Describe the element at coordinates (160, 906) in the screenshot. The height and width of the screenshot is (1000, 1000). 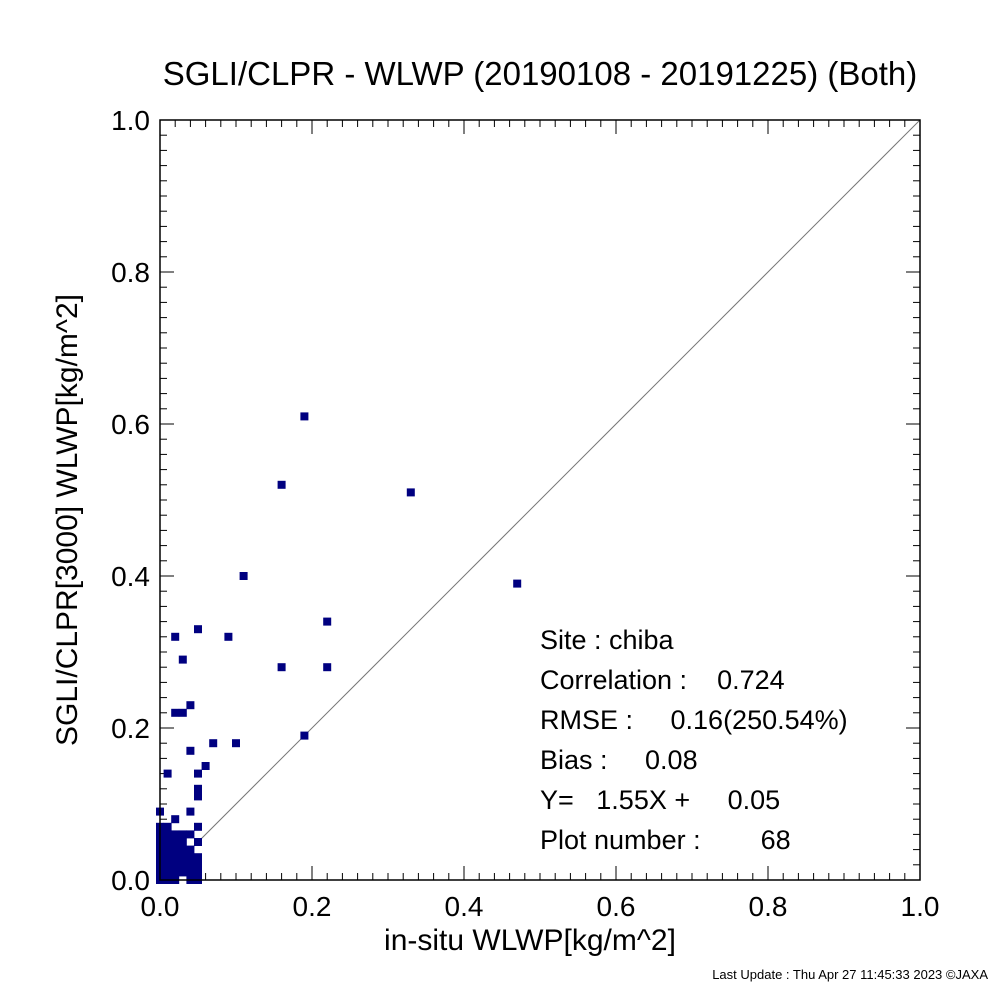
I see `x-tick-label: 0.0` at that location.